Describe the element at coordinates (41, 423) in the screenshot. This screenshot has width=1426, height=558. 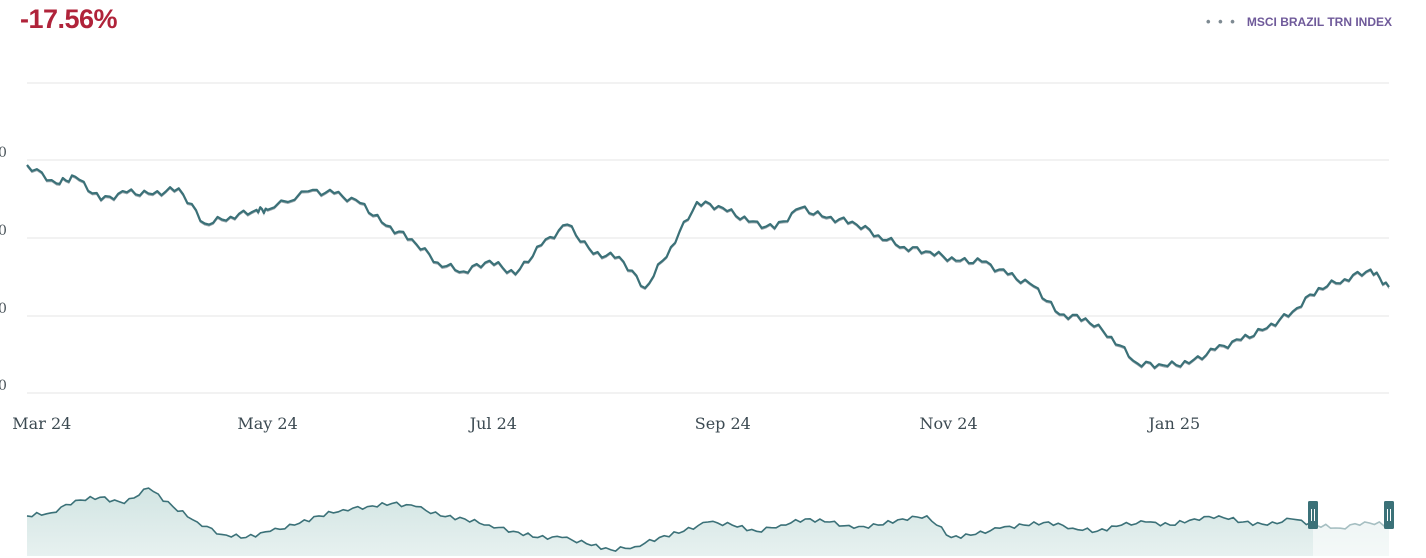
I see `x-tick-label: Mar 24` at that location.